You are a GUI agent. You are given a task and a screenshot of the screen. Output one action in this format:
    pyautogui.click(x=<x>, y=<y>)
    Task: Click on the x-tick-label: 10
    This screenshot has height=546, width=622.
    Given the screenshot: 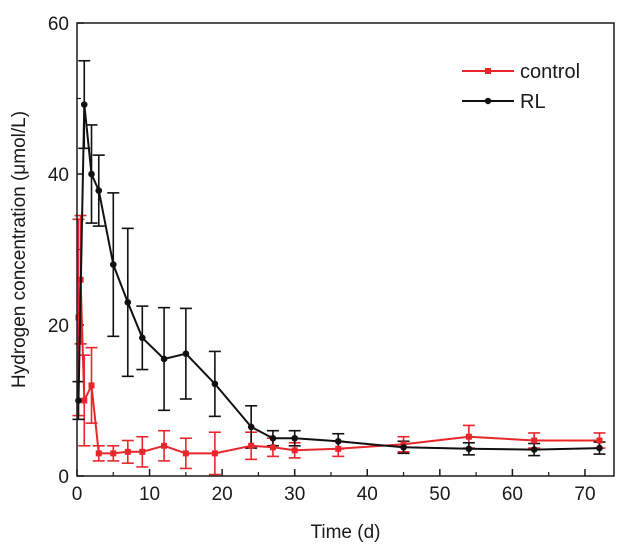 What is the action you would take?
    pyautogui.click(x=149, y=494)
    